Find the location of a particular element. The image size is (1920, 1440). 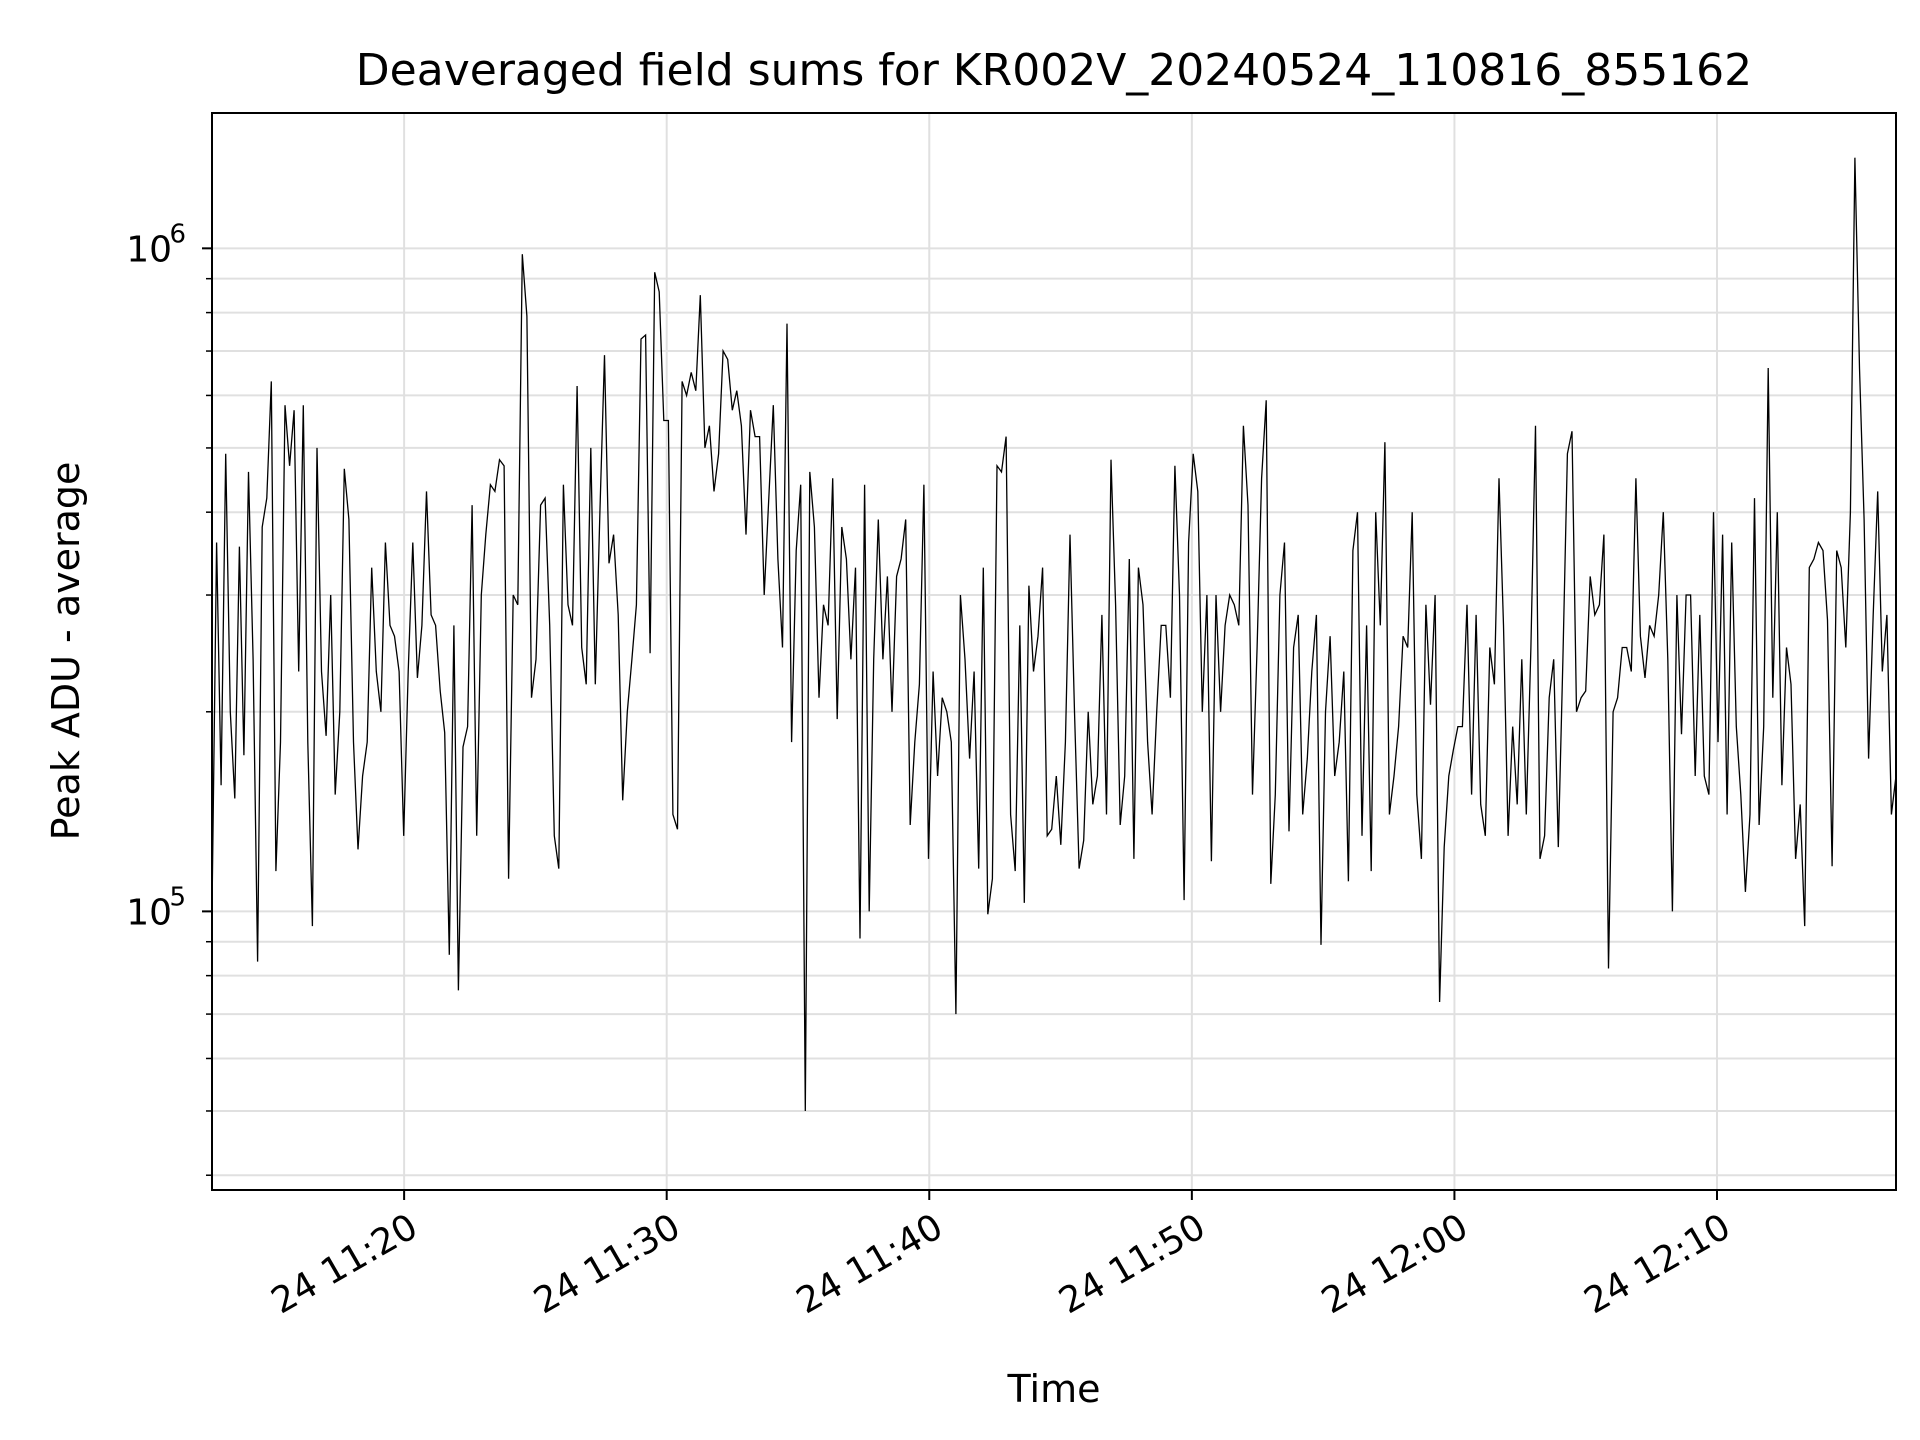

y-tick-label: 10⁵ is located at coordinates (156, 907).